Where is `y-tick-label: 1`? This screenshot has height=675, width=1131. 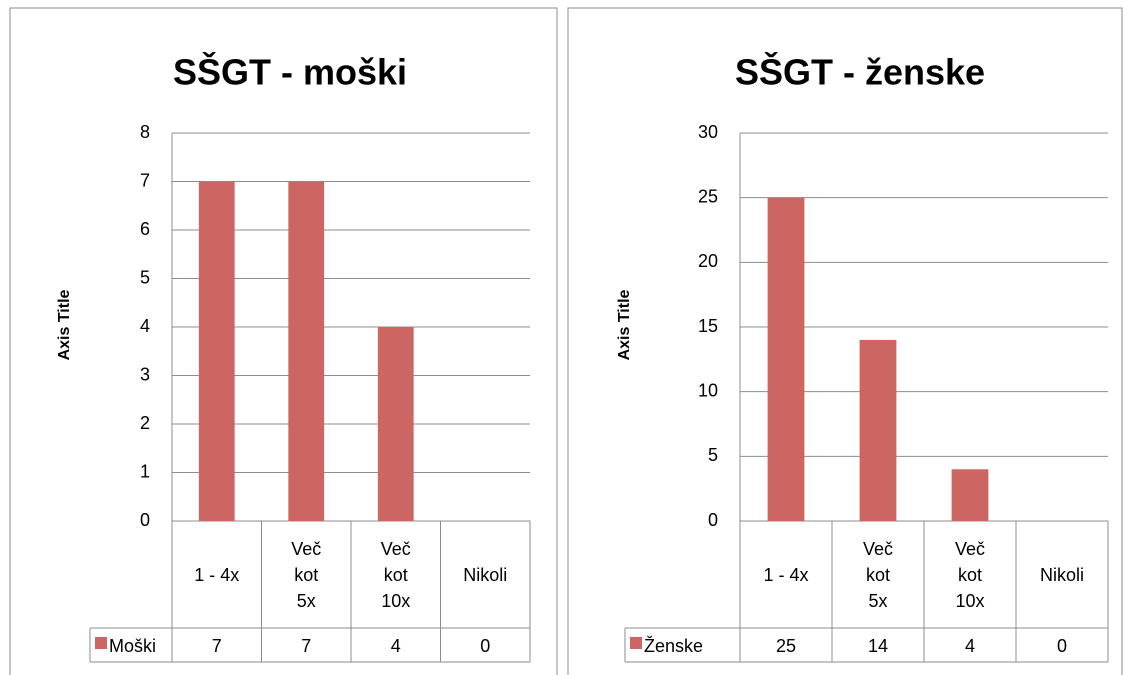 y-tick-label: 1 is located at coordinates (145, 471).